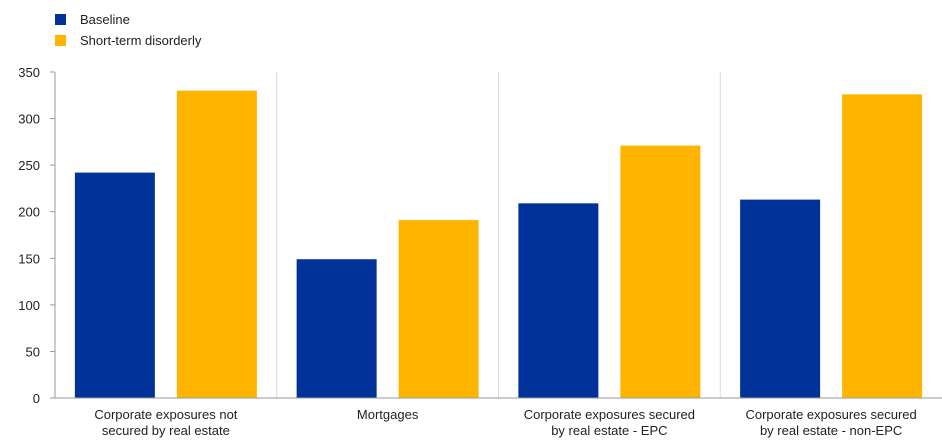 This screenshot has height=441, width=942. What do you see at coordinates (36, 398) in the screenshot?
I see `y-tick-label: 0` at bounding box center [36, 398].